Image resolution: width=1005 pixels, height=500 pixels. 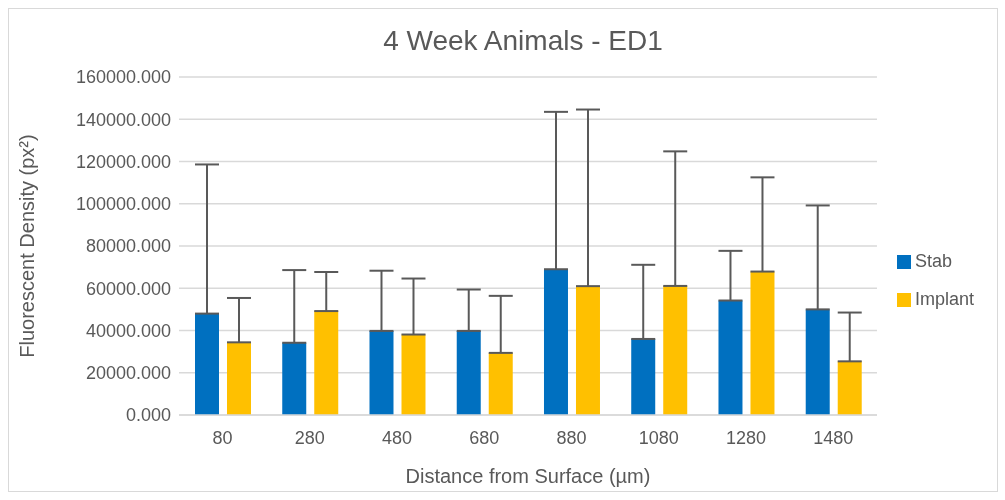 I want to click on y-tick-label: 160000.000, so click(x=123, y=77).